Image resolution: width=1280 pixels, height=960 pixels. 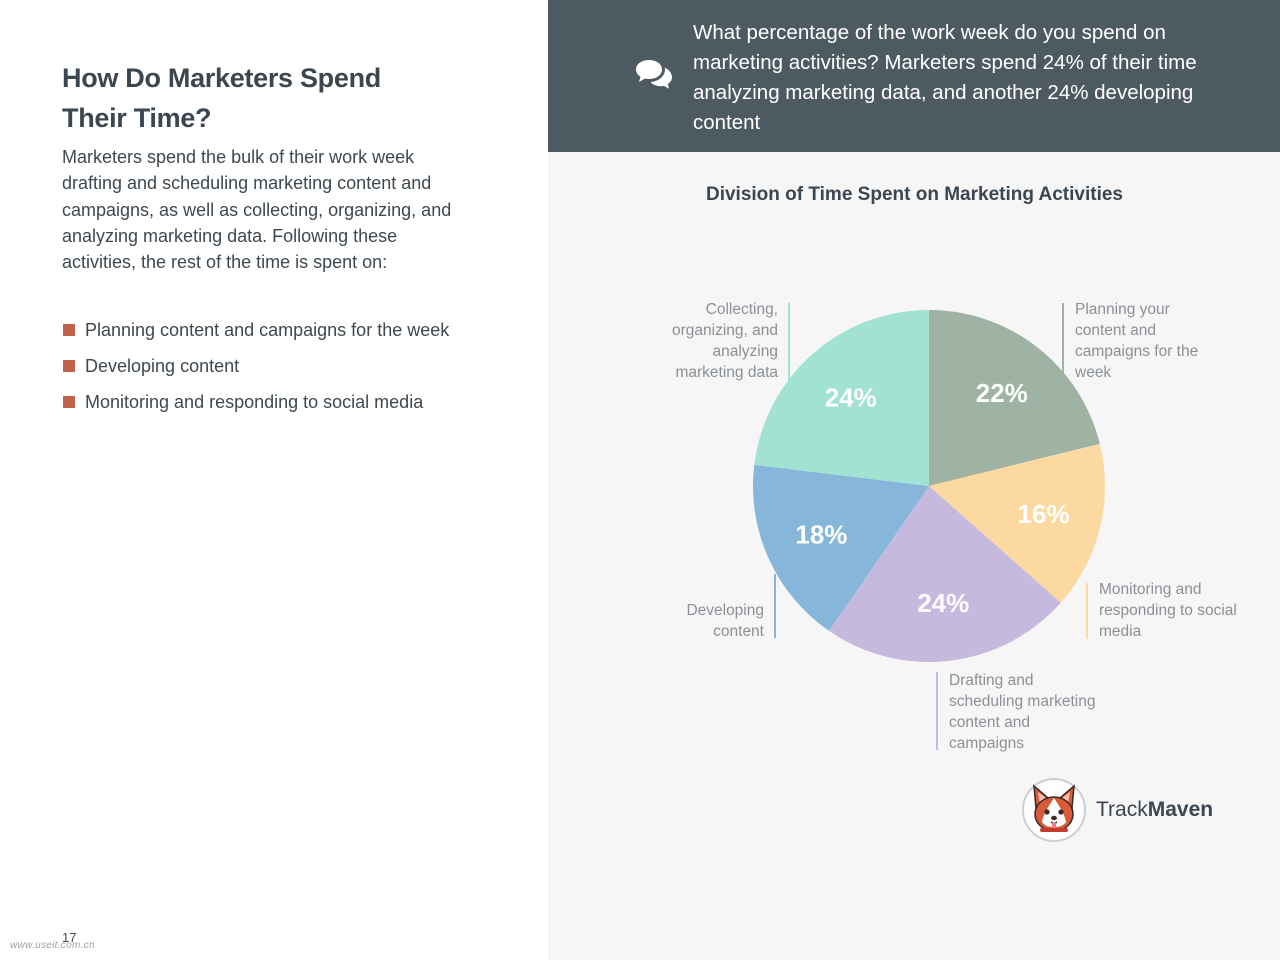 I want to click on corgi-mascot-icon, so click(x=1054, y=810).